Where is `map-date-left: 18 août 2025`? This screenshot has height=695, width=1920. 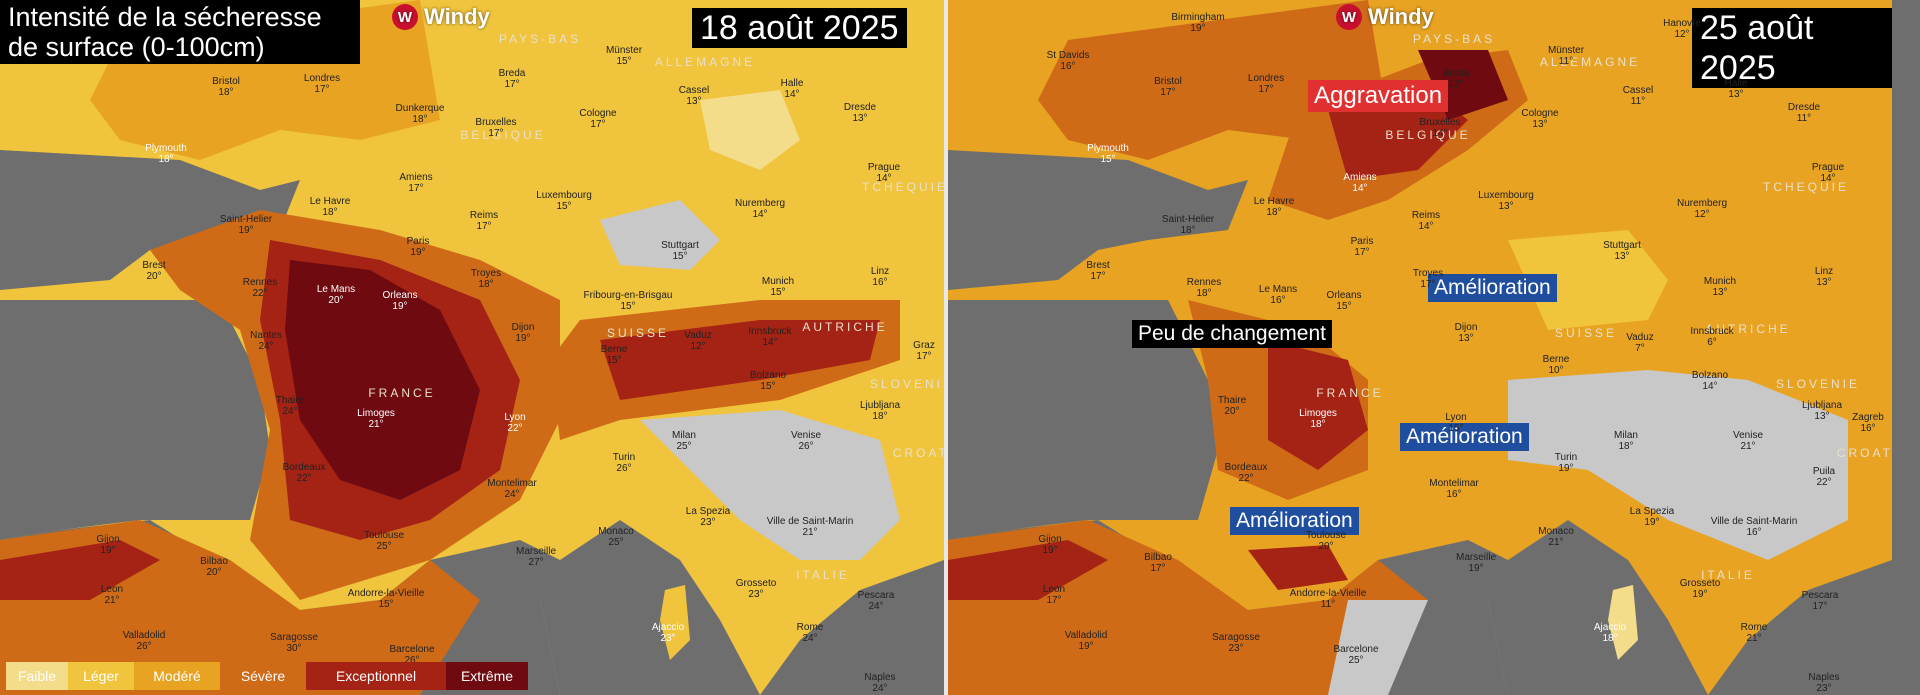 map-date-left: 18 août 2025 is located at coordinates (799, 28).